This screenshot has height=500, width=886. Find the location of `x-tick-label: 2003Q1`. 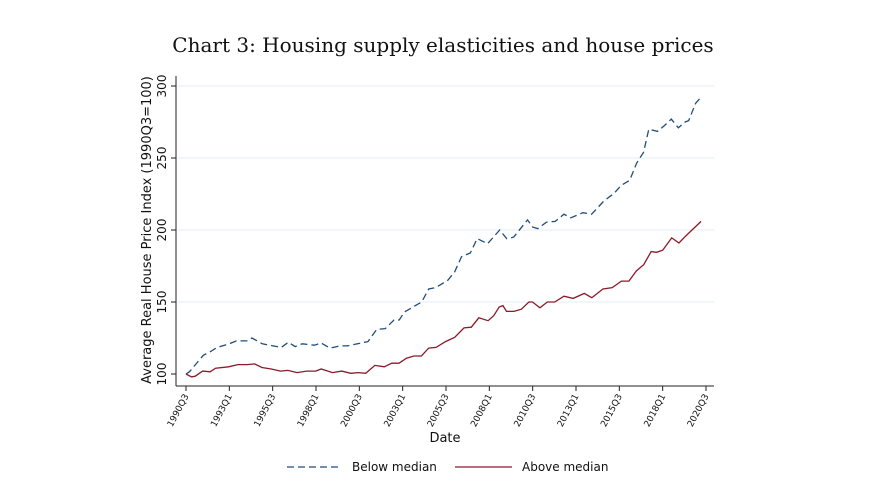

x-tick-label: 2003Q1 is located at coordinates (396, 411).